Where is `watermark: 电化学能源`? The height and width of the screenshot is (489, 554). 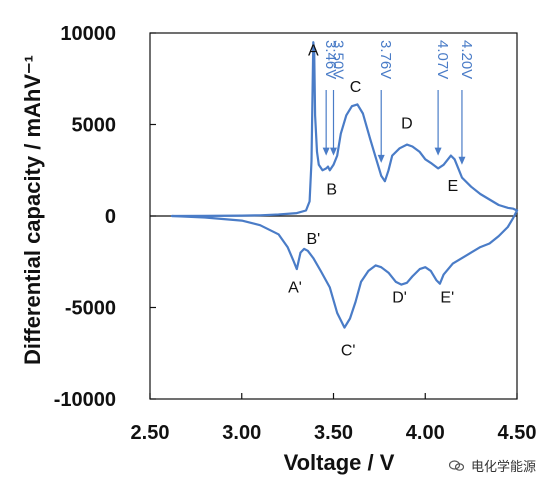 watermark: 电化学能源 is located at coordinates (492, 465).